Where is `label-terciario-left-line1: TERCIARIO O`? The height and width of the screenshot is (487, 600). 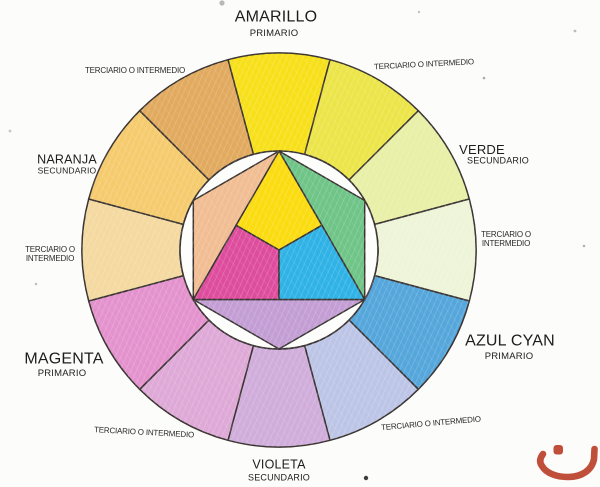 label-terciario-left-line1: TERCIARIO O is located at coordinates (50, 249).